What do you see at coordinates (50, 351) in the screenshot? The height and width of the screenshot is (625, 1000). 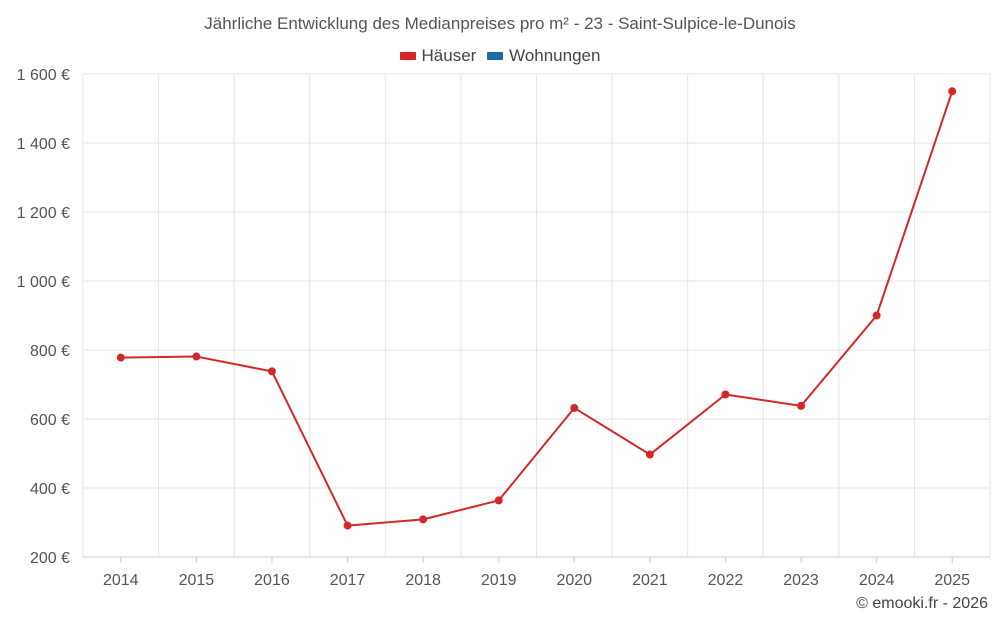 I see `y-tick-label: 800 €` at bounding box center [50, 351].